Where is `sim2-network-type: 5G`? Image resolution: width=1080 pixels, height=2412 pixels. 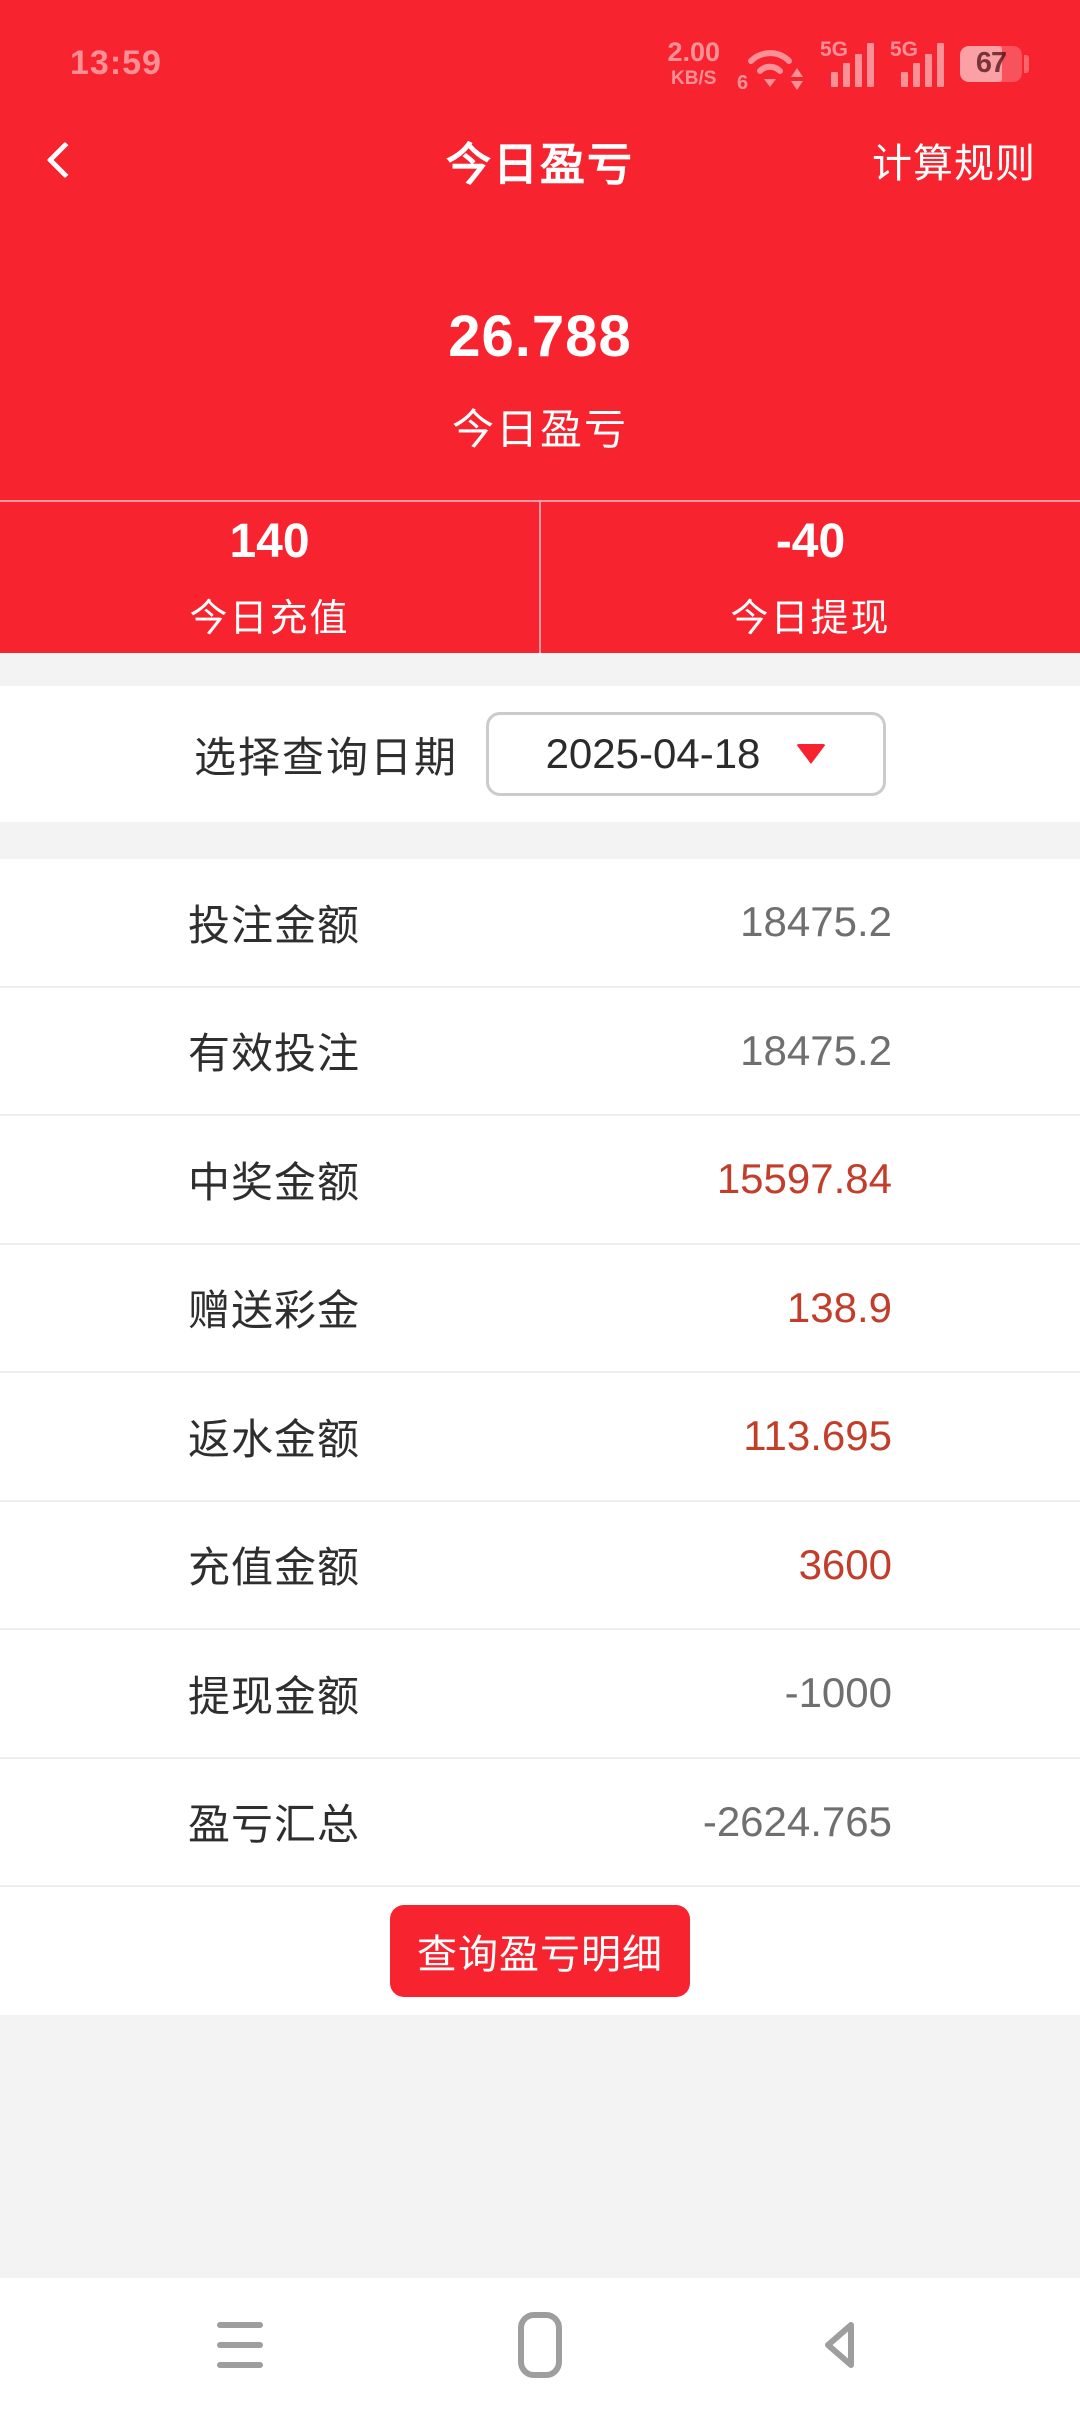
sim2-network-type: 5G is located at coordinates (904, 49).